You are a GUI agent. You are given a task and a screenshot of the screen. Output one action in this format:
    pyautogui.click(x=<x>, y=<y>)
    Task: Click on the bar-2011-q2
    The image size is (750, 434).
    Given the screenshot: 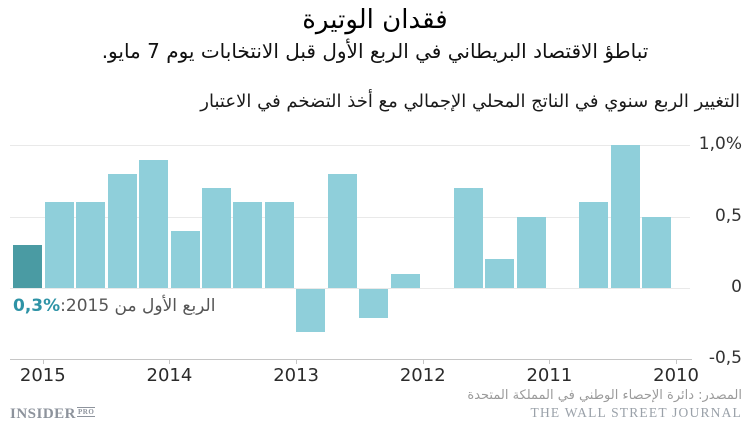 What is the action you would take?
    pyautogui.click(x=500, y=273)
    